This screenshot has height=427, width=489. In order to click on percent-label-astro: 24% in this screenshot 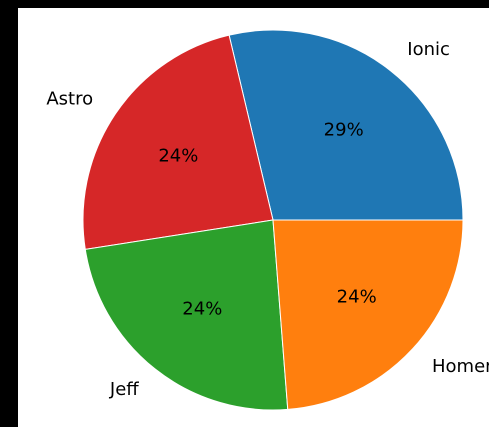, I will do `click(178, 155)`.